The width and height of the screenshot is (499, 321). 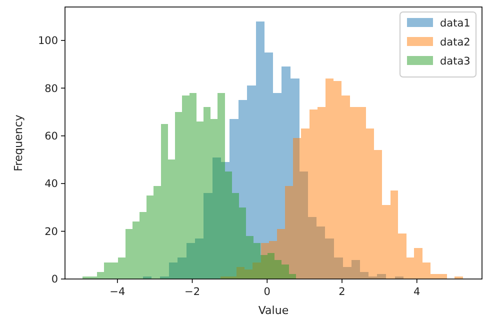 I want to click on y-tick-label: 0, so click(x=54, y=280).